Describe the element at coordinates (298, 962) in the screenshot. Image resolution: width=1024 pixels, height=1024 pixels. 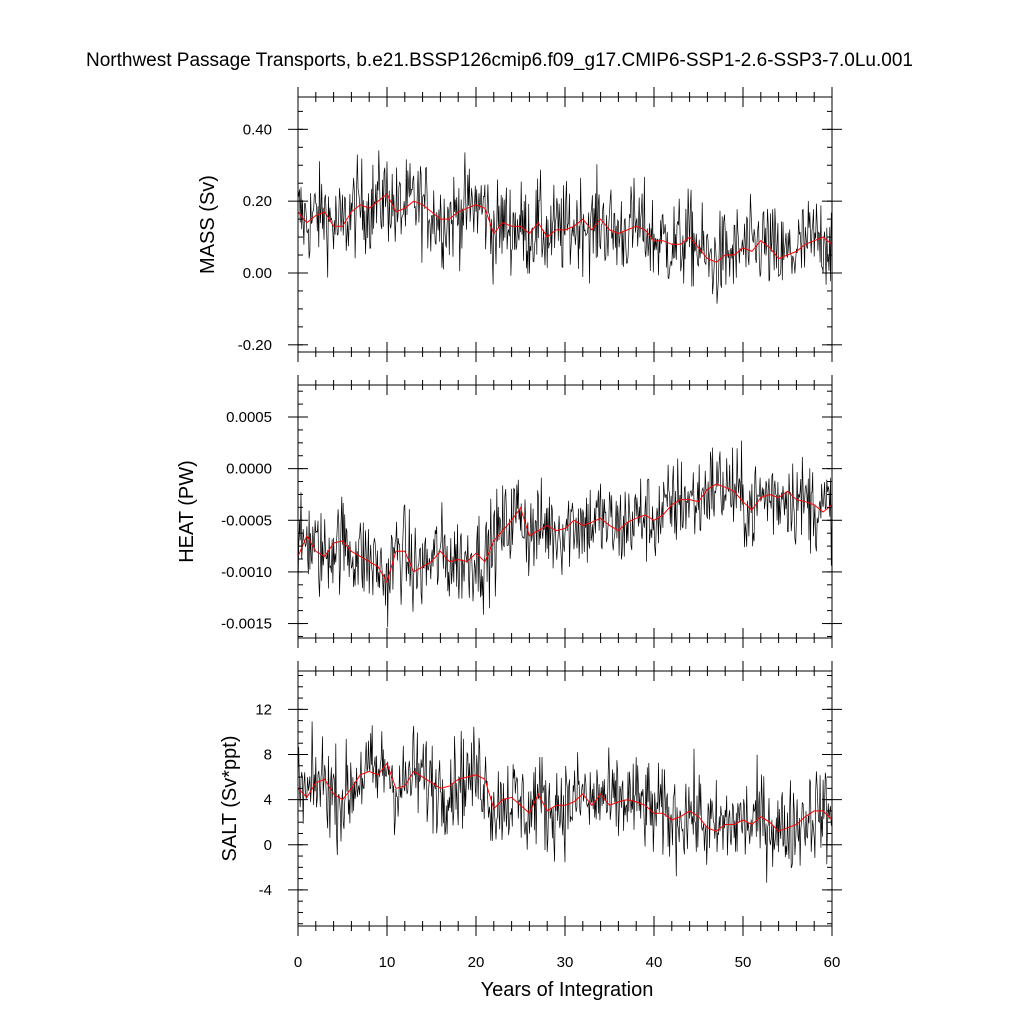
I see `x-tick-label: 0` at that location.